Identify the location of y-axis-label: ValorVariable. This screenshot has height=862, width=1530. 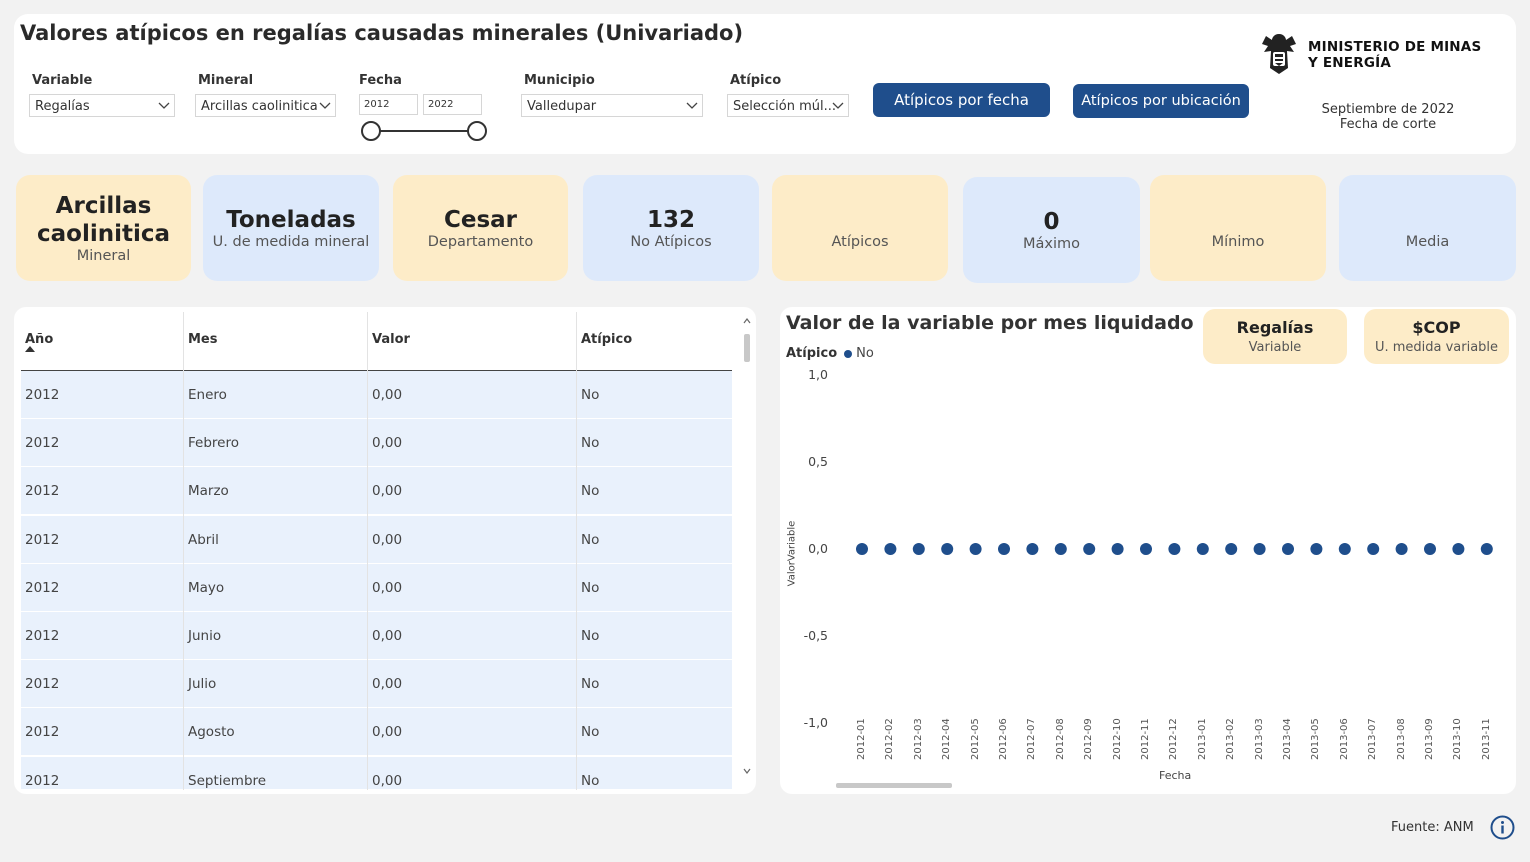
(792, 553).